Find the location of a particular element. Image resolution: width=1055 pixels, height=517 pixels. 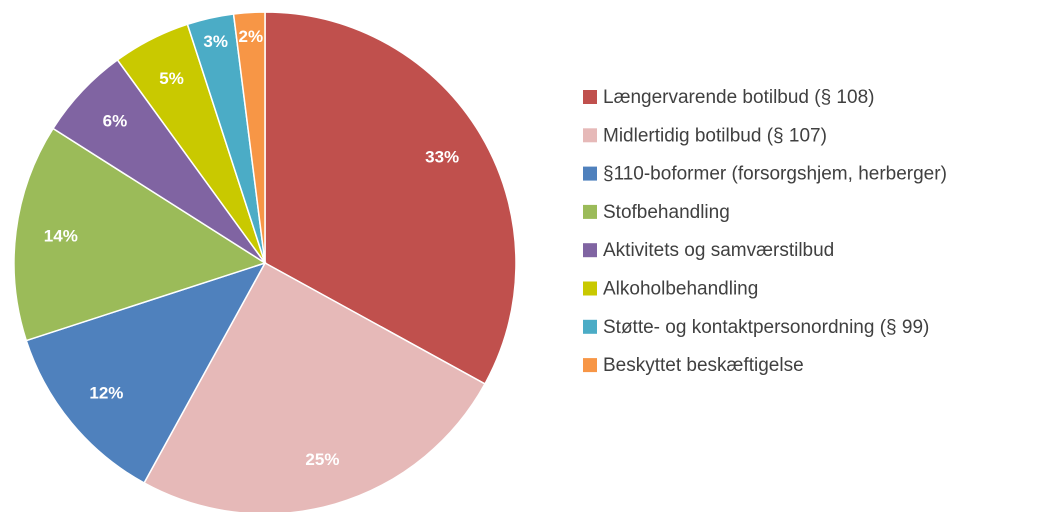

legend-label: Alkoholbehandling is located at coordinates (680, 289).